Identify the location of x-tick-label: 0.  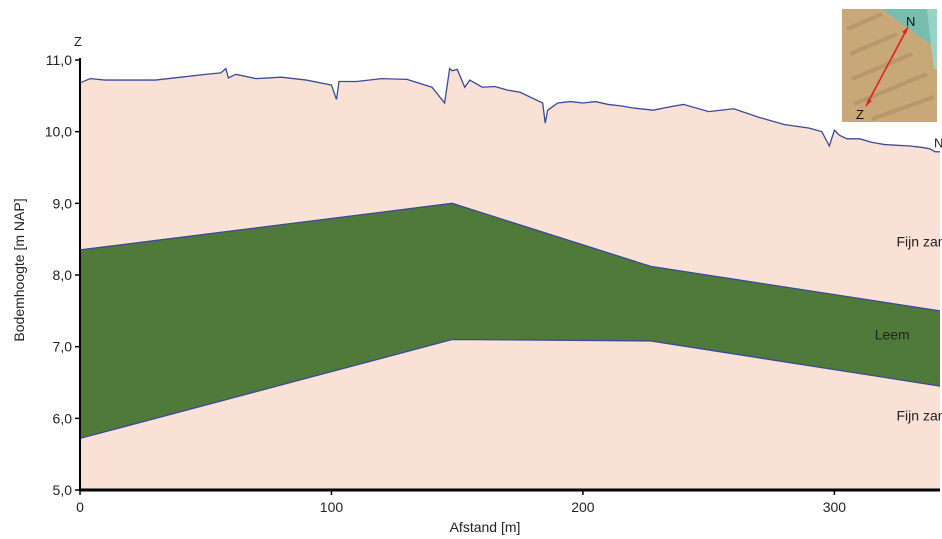
(80, 507).